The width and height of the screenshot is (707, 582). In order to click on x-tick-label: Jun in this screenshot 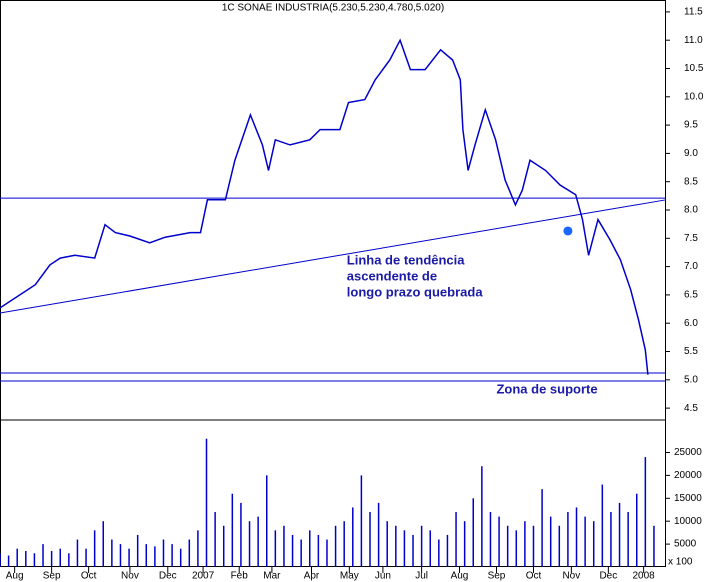, I will do `click(383, 576)`.